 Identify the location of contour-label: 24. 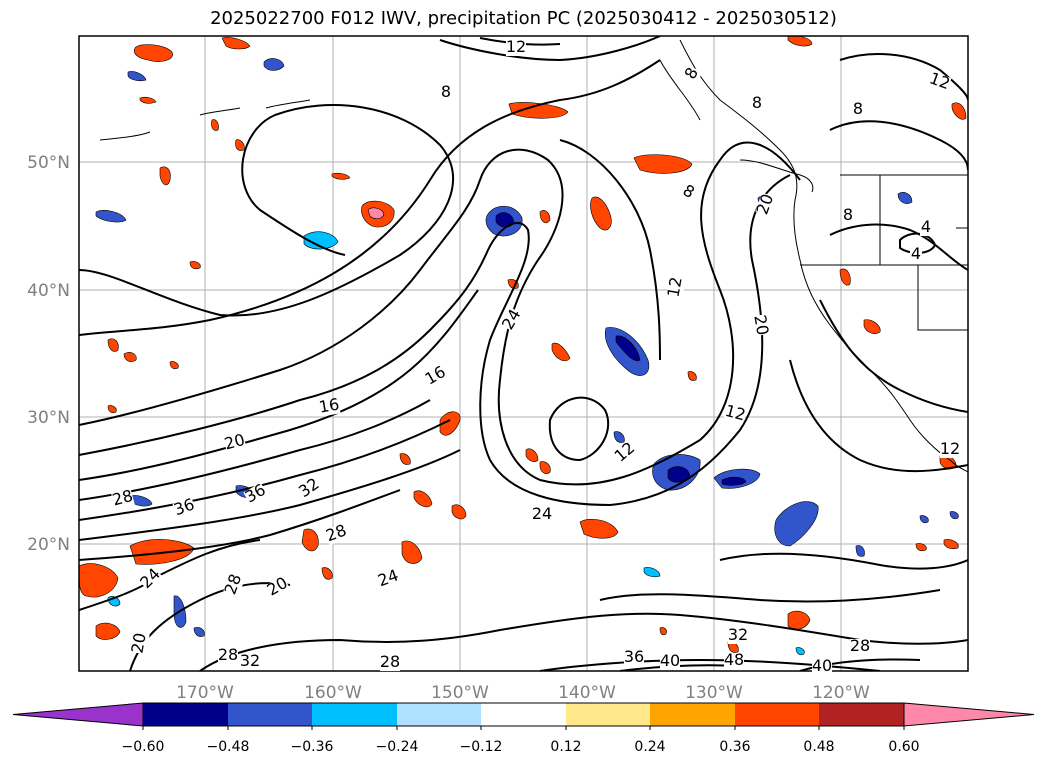
(542, 513).